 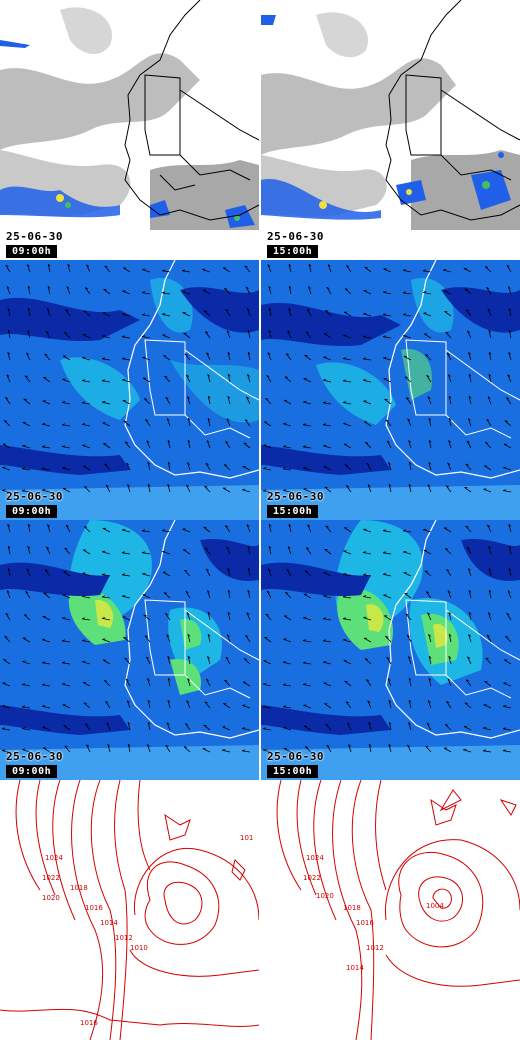 What do you see at coordinates (139, 948) in the screenshot?
I see `isobar-label: 1010` at bounding box center [139, 948].